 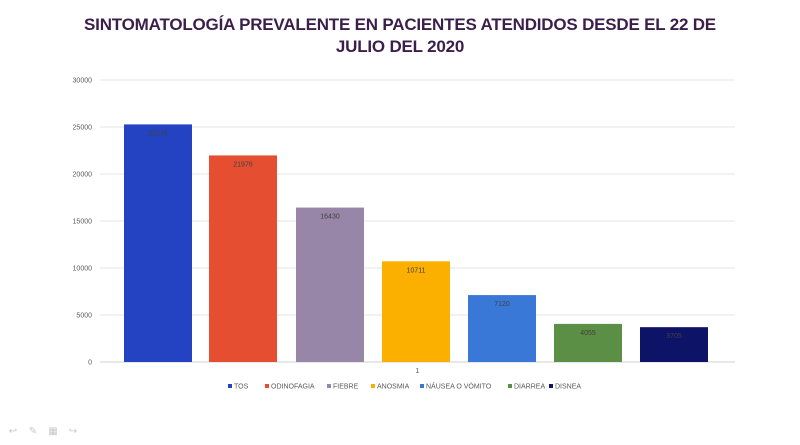 What do you see at coordinates (241, 387) in the screenshot?
I see `legend-label: TOS` at bounding box center [241, 387].